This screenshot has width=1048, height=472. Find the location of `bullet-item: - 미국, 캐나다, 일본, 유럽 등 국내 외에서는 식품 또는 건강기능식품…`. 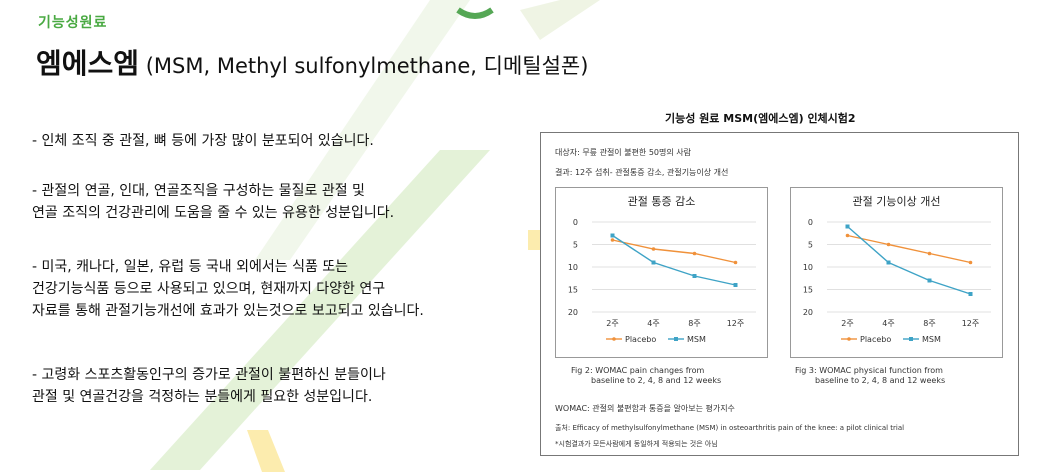

bullet-item: - 미국, 캐나다, 일본, 유럽 등 국내 외에서는 식품 또는 건강기능식품… is located at coordinates (228, 289).